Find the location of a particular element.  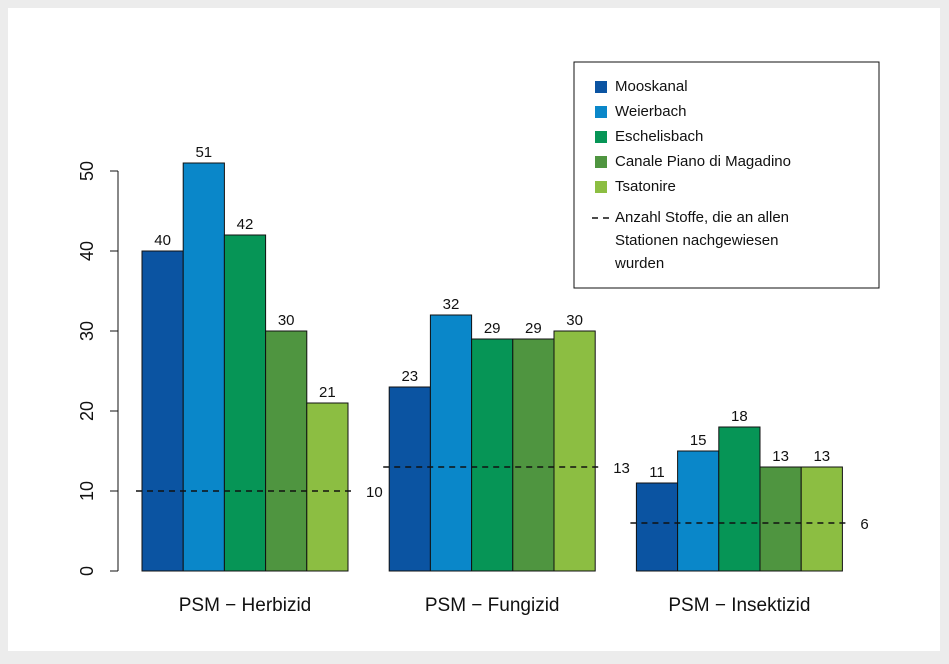

y-tick-label: 50 is located at coordinates (87, 171).